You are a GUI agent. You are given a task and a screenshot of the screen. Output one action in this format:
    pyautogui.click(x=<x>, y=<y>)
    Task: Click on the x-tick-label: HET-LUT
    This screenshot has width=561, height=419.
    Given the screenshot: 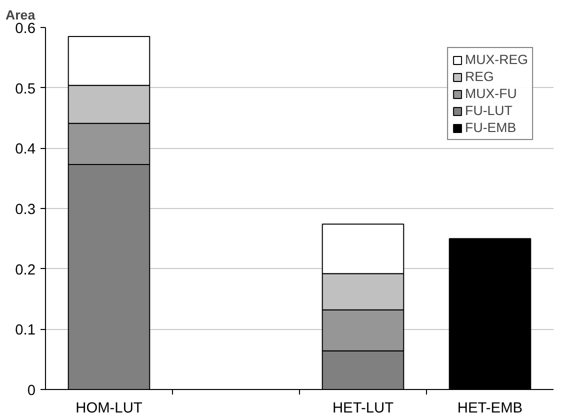 What is the action you would take?
    pyautogui.click(x=363, y=408)
    